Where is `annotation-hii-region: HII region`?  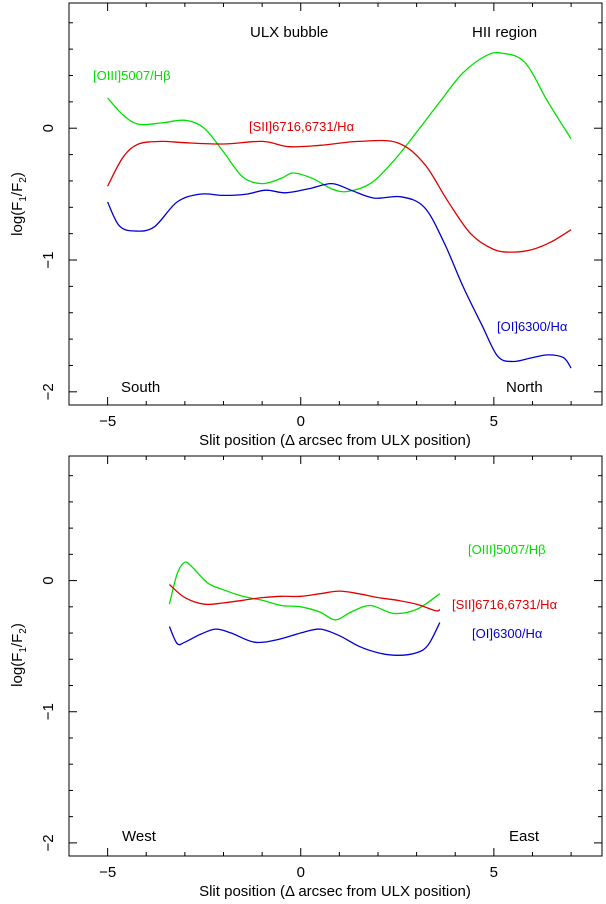 annotation-hii-region: HII region is located at coordinates (504, 32).